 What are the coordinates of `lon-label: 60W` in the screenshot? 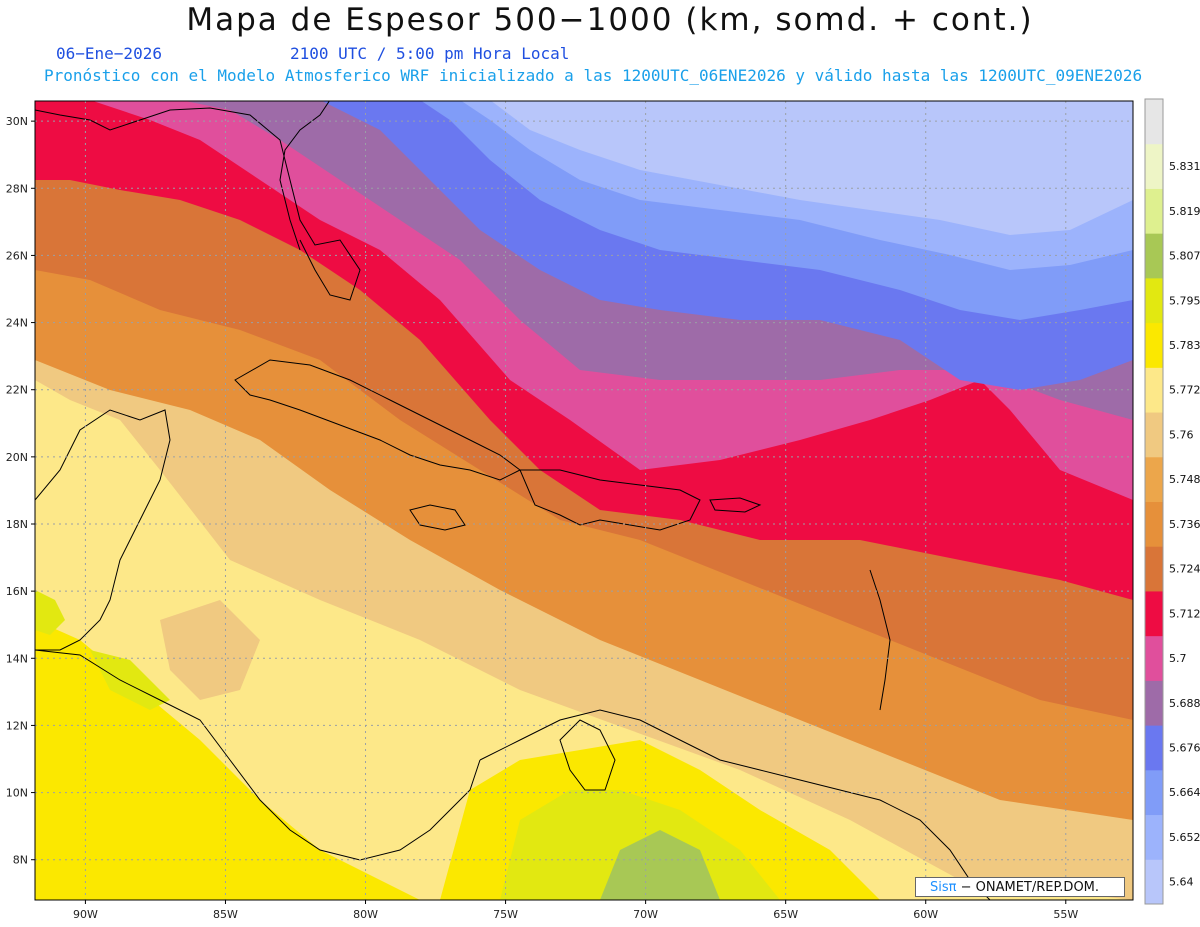 It's located at (925, 914).